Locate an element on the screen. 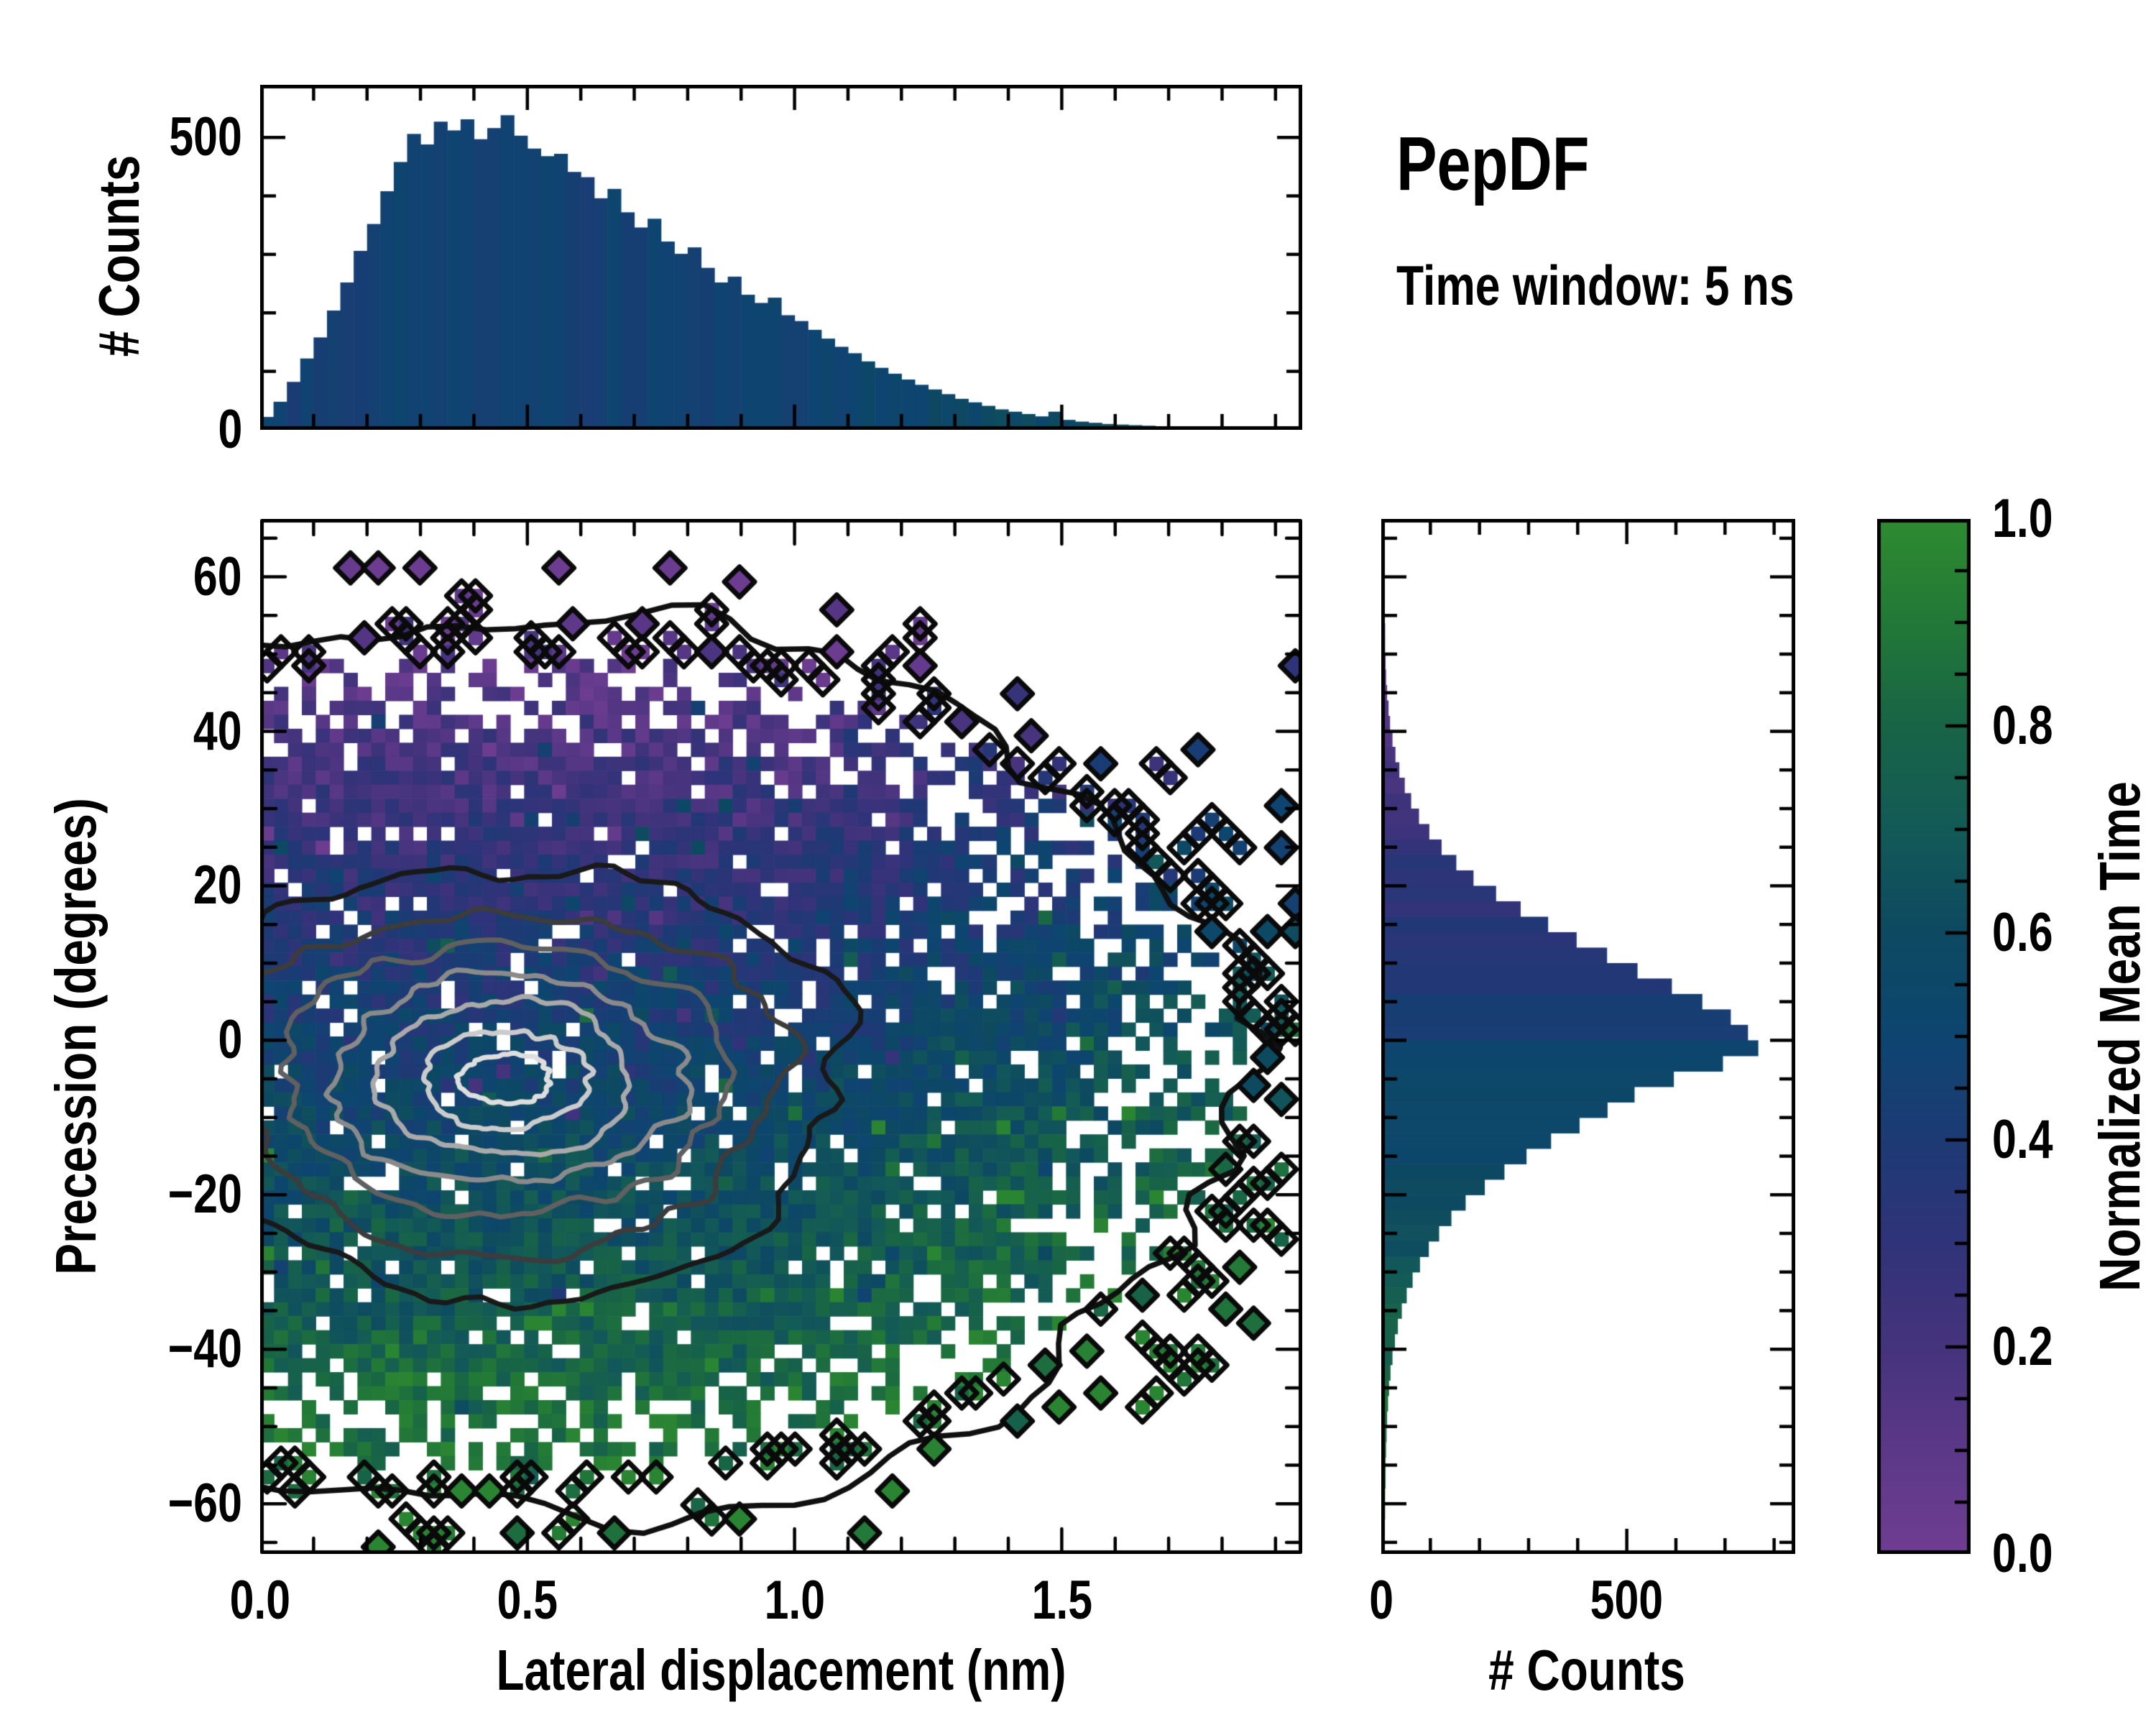  top-hist-y-tick-label-text: 0 is located at coordinates (230, 429).